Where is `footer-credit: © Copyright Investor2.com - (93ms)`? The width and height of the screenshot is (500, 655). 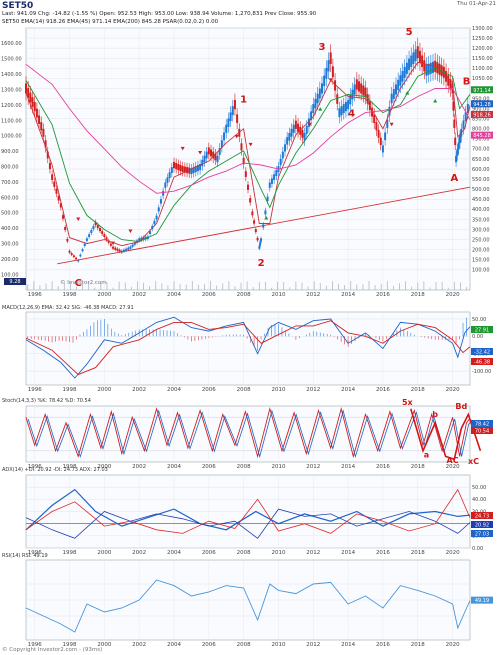 footer-credit: © Copyright Investor2.com - (93ms) is located at coordinates (52, 650).